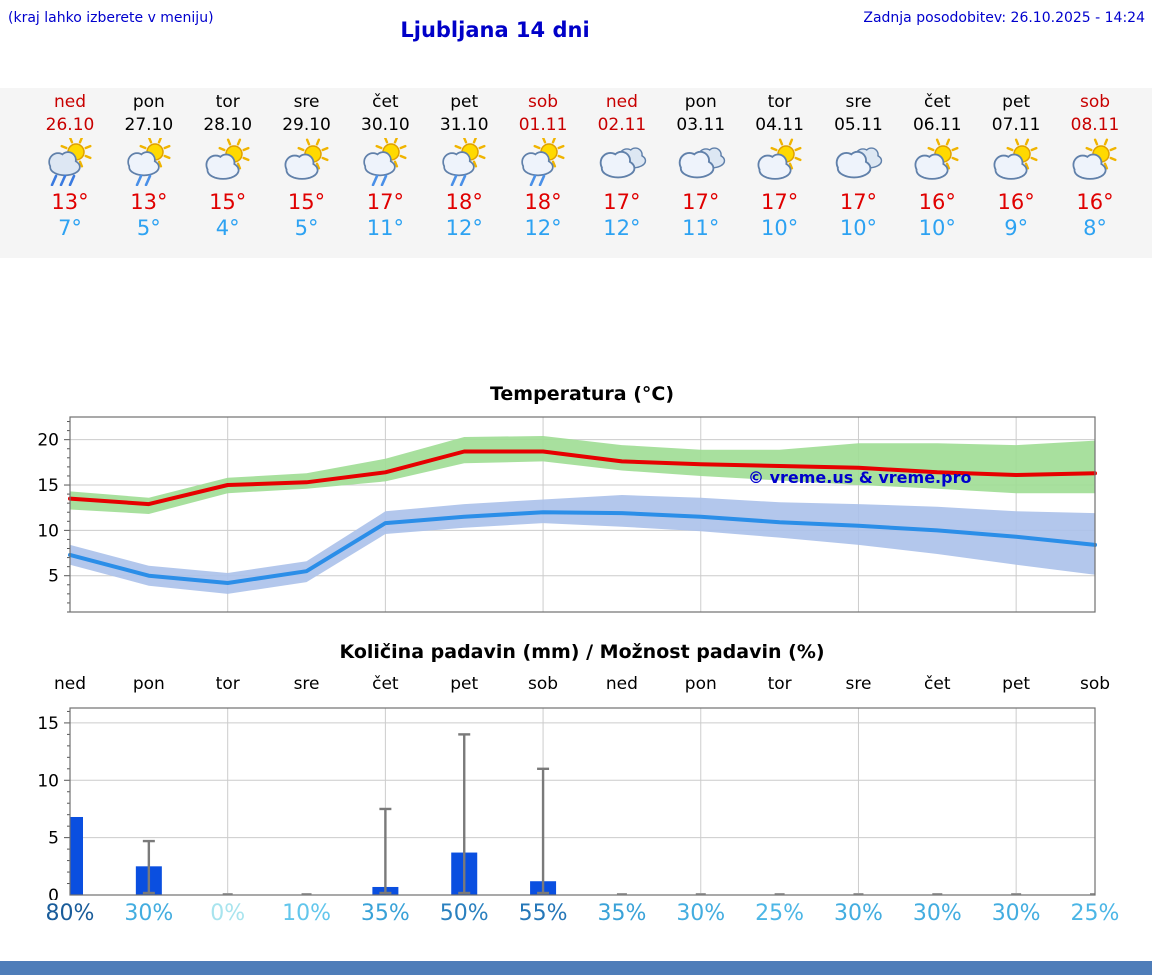 This screenshot has width=1152, height=975. I want to click on day-high-temp: 15°, so click(306, 201).